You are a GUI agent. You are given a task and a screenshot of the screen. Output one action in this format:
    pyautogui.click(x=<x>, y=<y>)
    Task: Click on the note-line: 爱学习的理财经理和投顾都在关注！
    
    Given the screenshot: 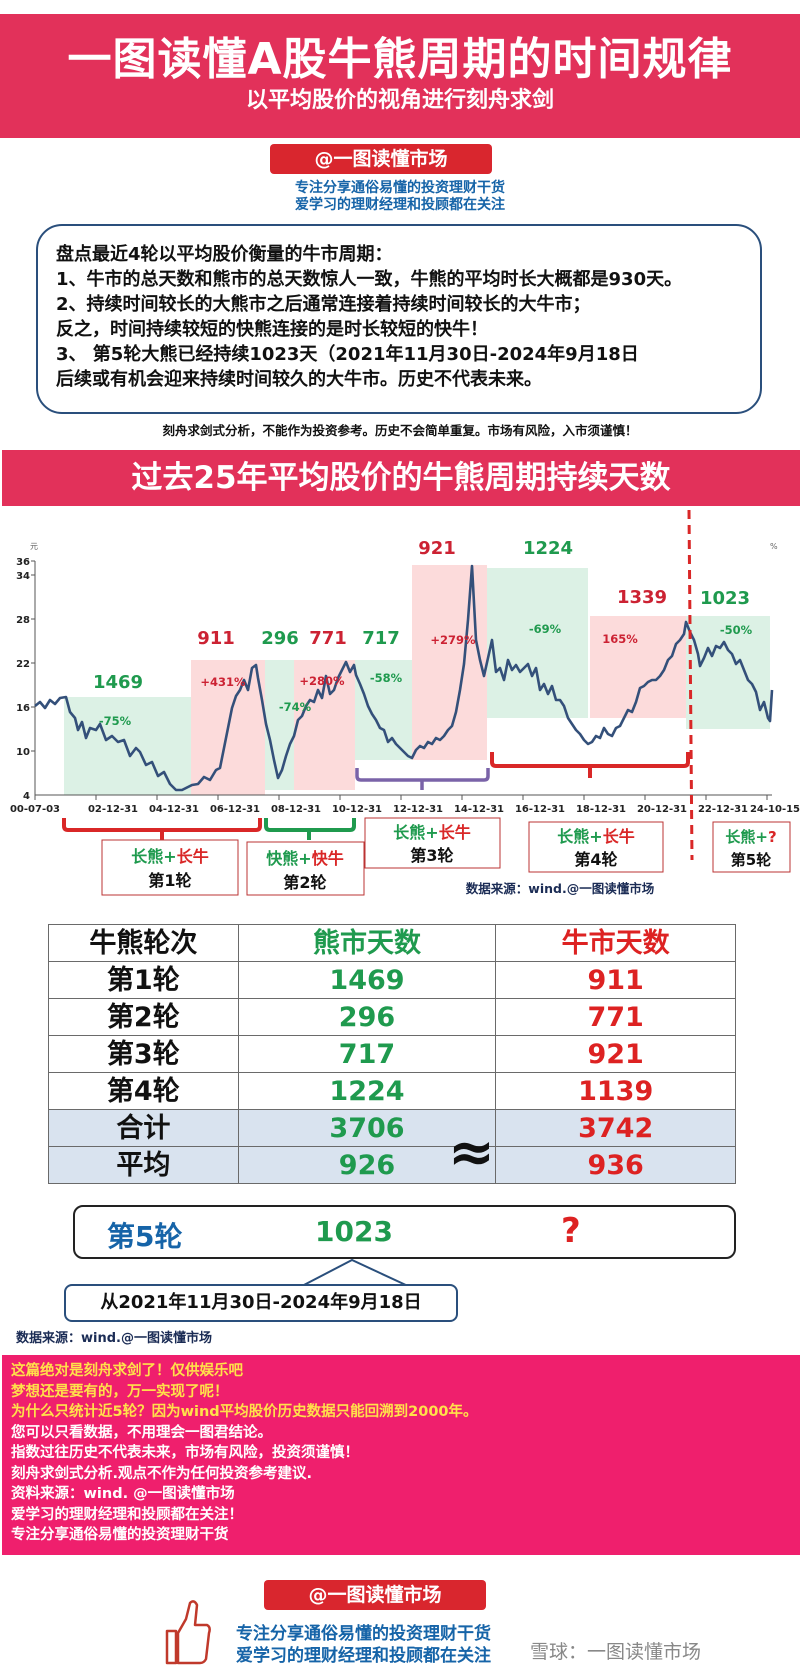 What is the action you would take?
    pyautogui.click(x=127, y=1514)
    